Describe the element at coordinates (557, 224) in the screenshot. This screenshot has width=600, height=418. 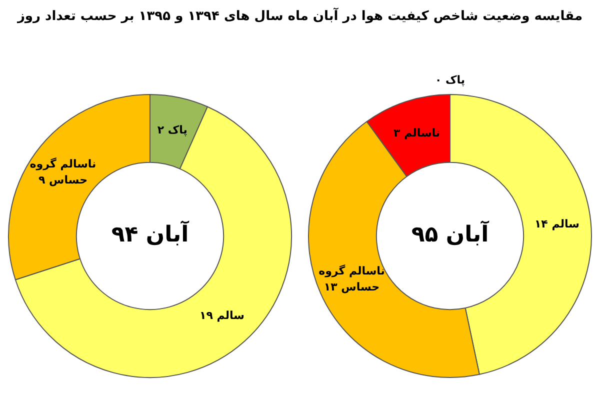
I see `slice-label: سالم ۱۴` at that location.